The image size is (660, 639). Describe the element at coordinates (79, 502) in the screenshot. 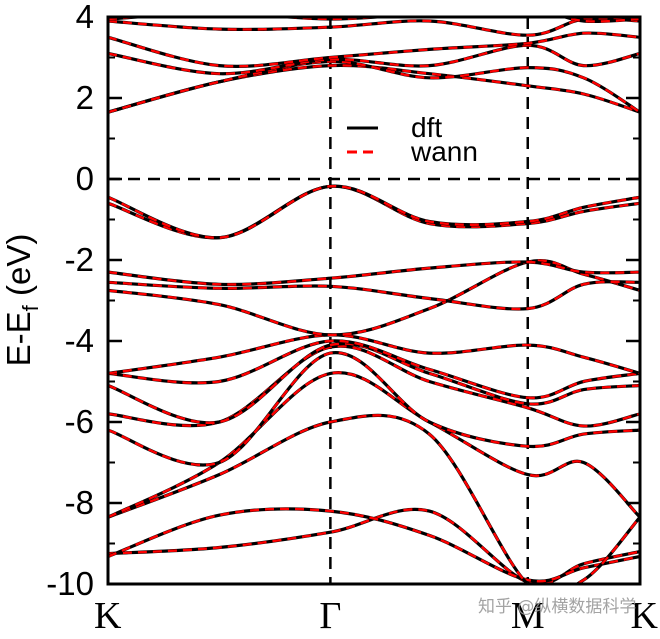

I see `y-tick-label-6: -8` at that location.